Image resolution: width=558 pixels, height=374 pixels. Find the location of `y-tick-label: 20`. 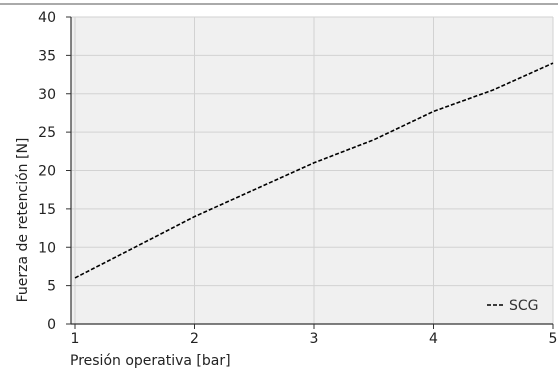

y-tick-label: 20 is located at coordinates (47, 172).